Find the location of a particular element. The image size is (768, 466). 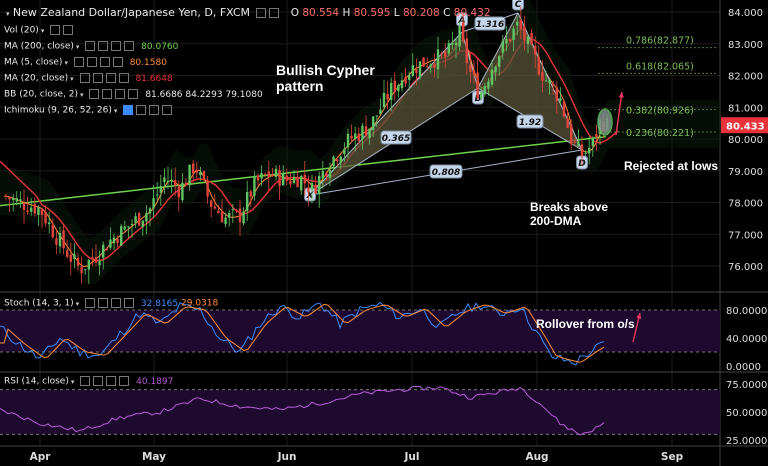

fib-label: 0.382(80.926) is located at coordinates (660, 111).